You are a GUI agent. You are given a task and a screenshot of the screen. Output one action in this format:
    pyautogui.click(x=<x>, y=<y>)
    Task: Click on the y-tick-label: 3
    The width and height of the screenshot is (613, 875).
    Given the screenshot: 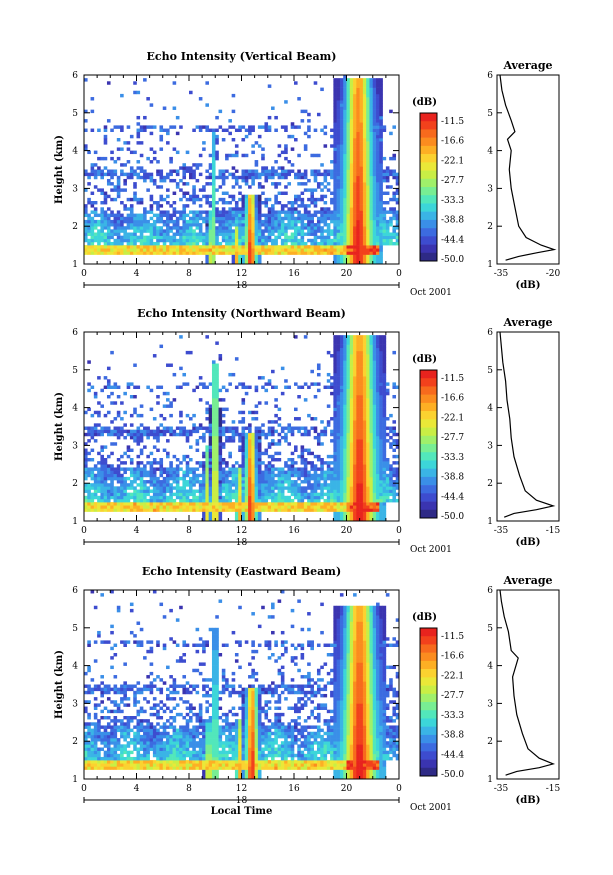 What is the action you would take?
    pyautogui.click(x=75, y=189)
    